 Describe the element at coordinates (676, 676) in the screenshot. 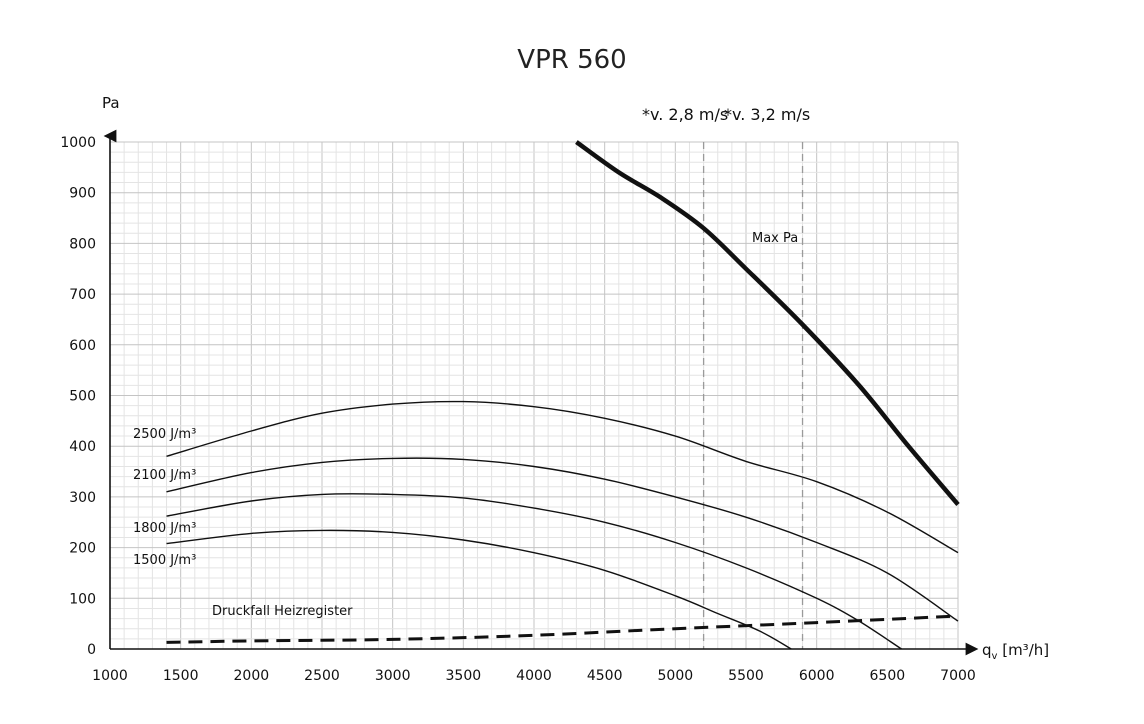

I see `x-tick-label: 5000` at that location.